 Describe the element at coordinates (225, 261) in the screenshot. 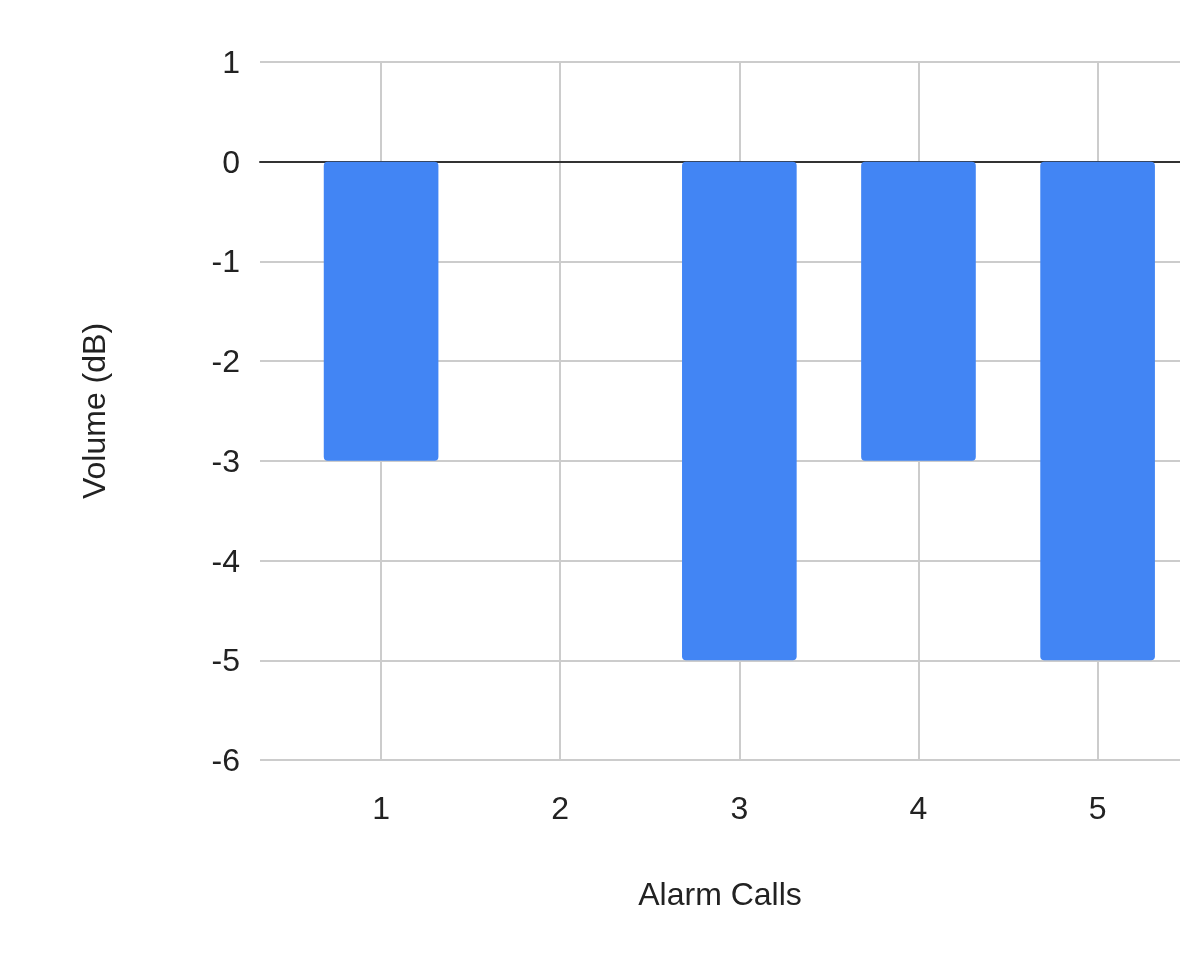

I see `y-tick-label: -1` at that location.